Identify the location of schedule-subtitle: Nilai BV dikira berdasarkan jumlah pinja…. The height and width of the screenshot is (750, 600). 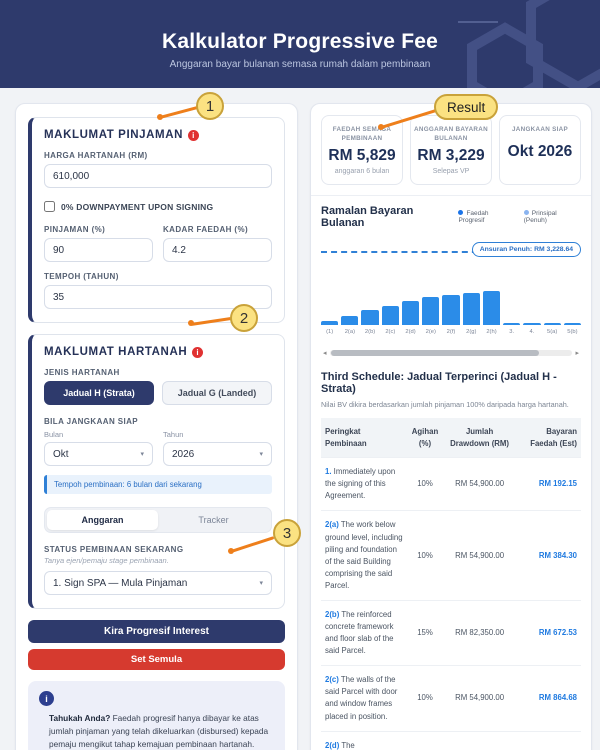
(445, 404).